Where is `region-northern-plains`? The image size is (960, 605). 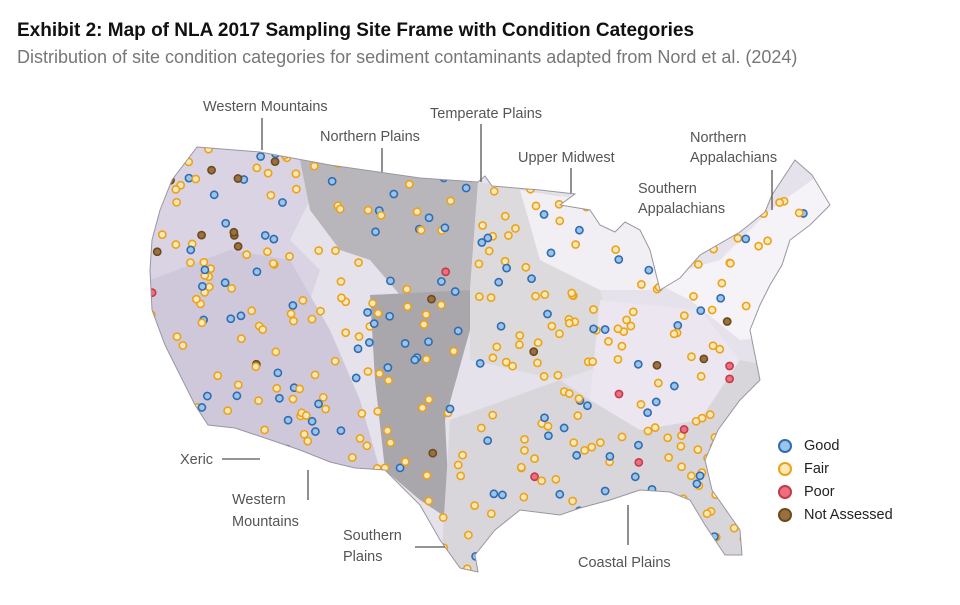
region-northern-plains is located at coordinates (389, 227).